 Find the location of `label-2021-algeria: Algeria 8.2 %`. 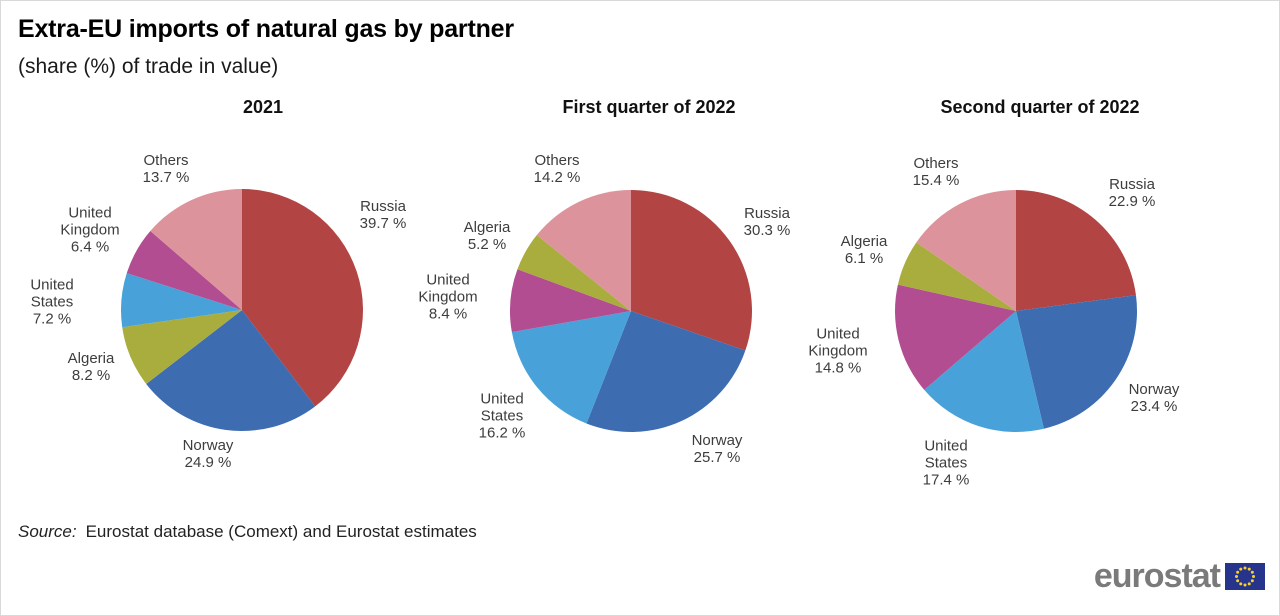

label-2021-algeria: Algeria 8.2 % is located at coordinates (91, 367).